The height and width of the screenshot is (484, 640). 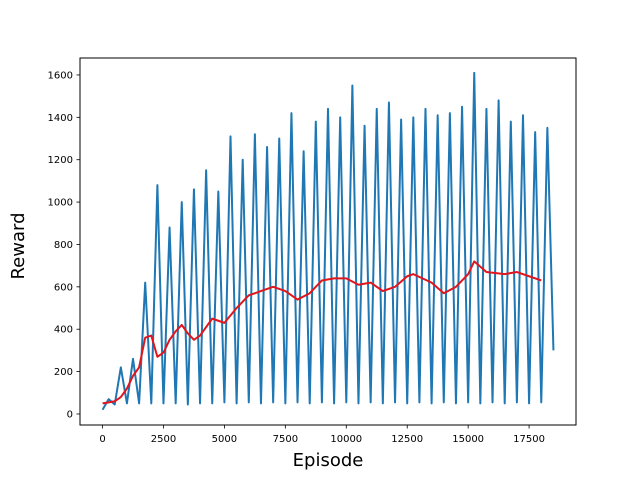 What do you see at coordinates (63, 287) in the screenshot?
I see `y-tick-label: 600` at bounding box center [63, 287].